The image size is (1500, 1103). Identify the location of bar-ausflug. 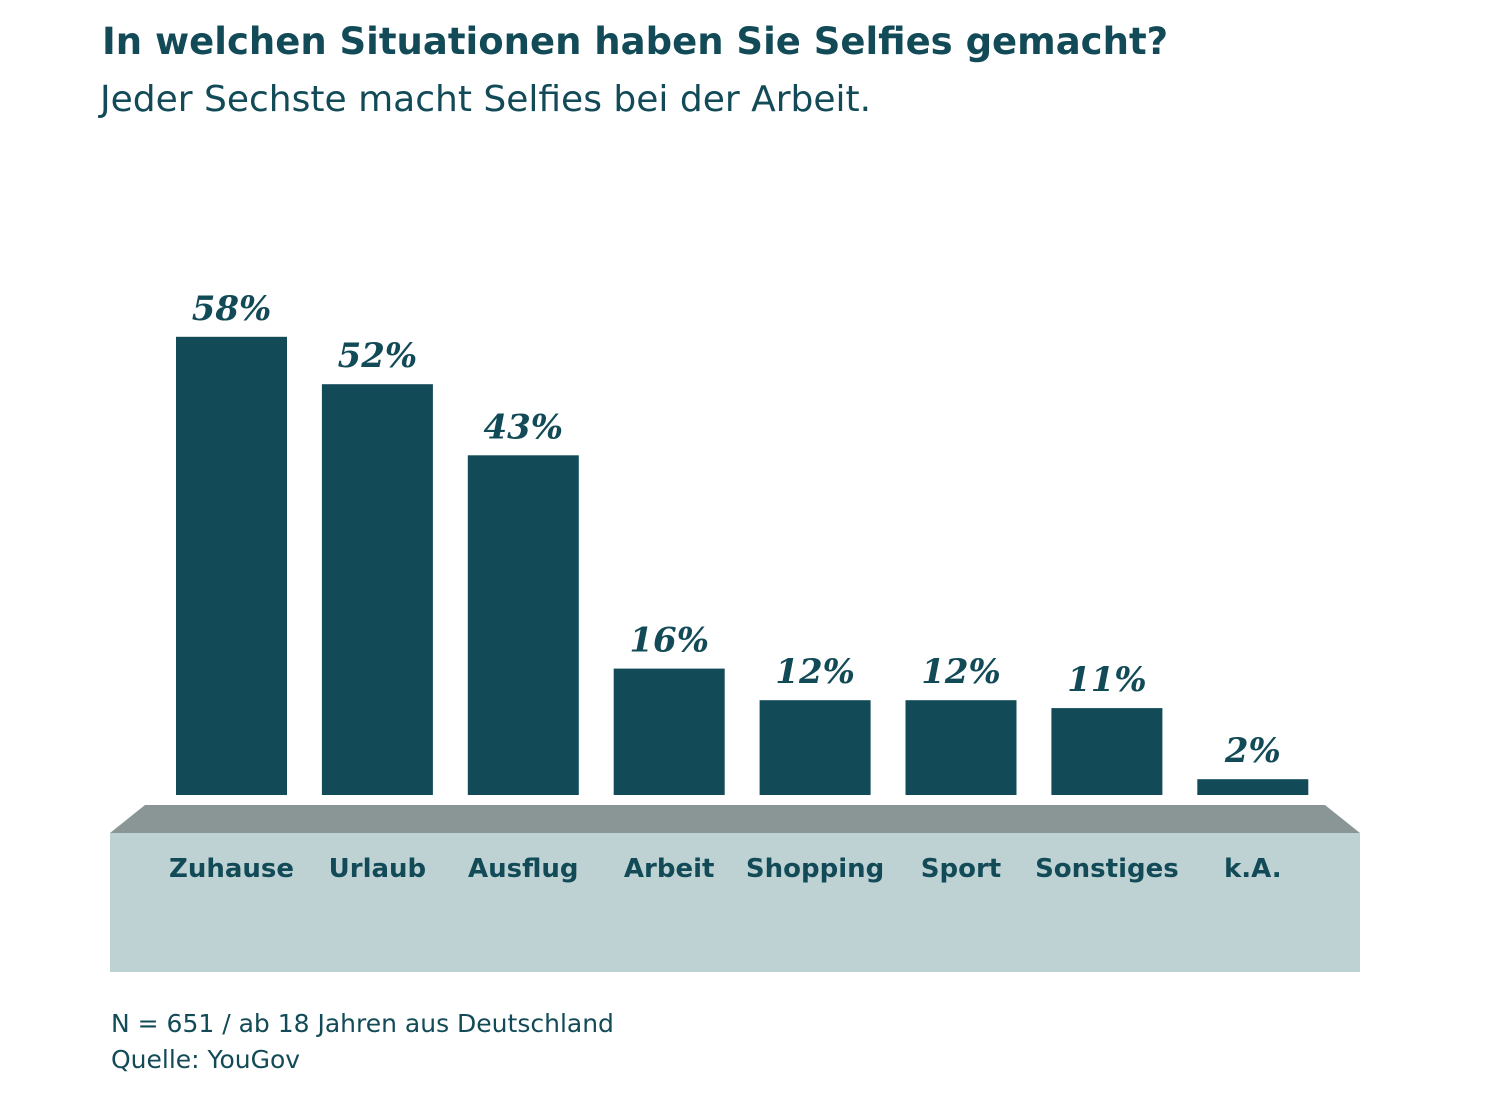
(523, 625).